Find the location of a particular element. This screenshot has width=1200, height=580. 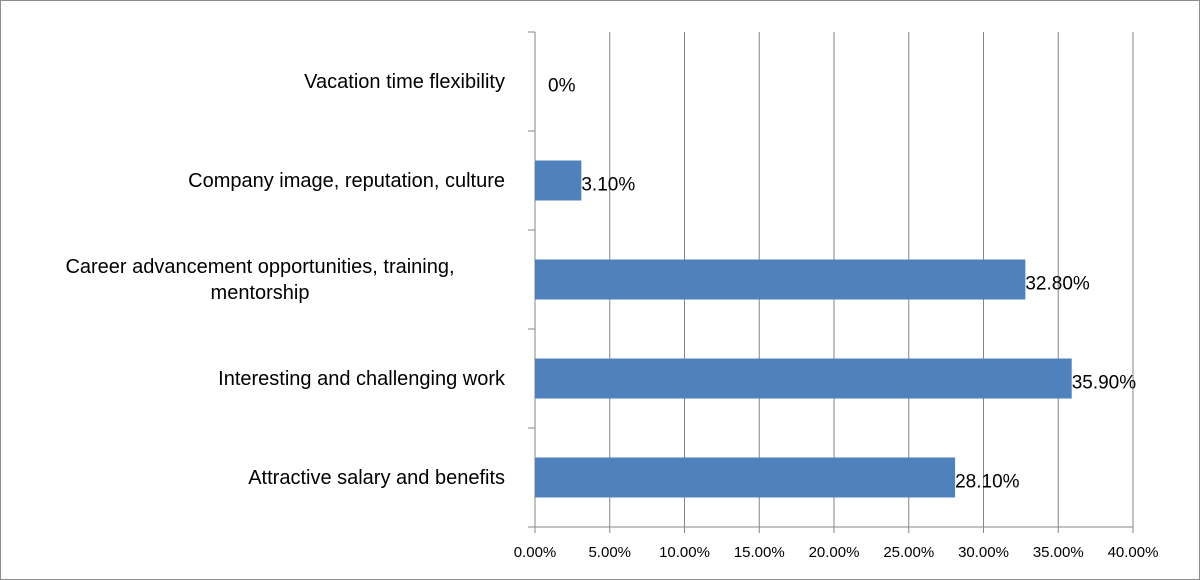

x-tick-label: 10.00% is located at coordinates (684, 552).